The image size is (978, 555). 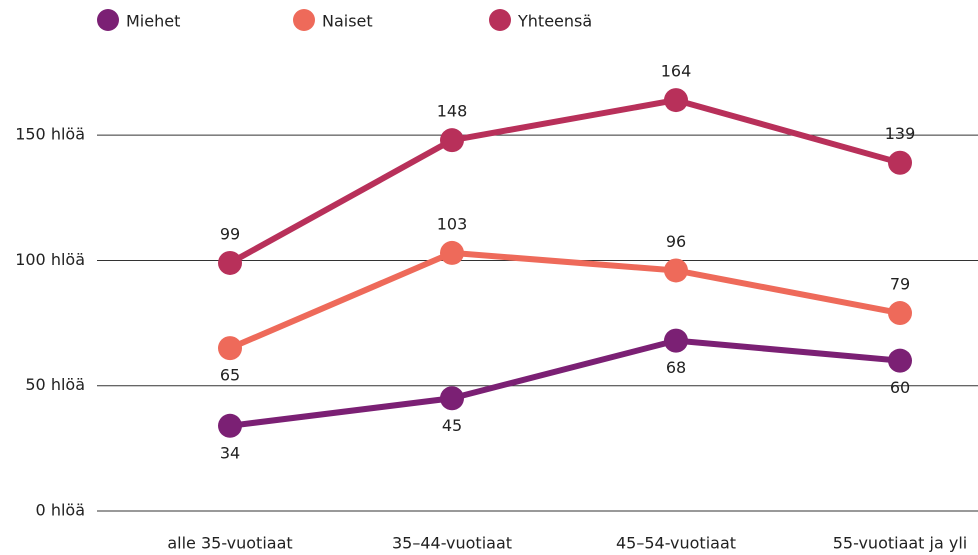 What do you see at coordinates (153, 21) in the screenshot?
I see `legend-label: Miehet` at bounding box center [153, 21].